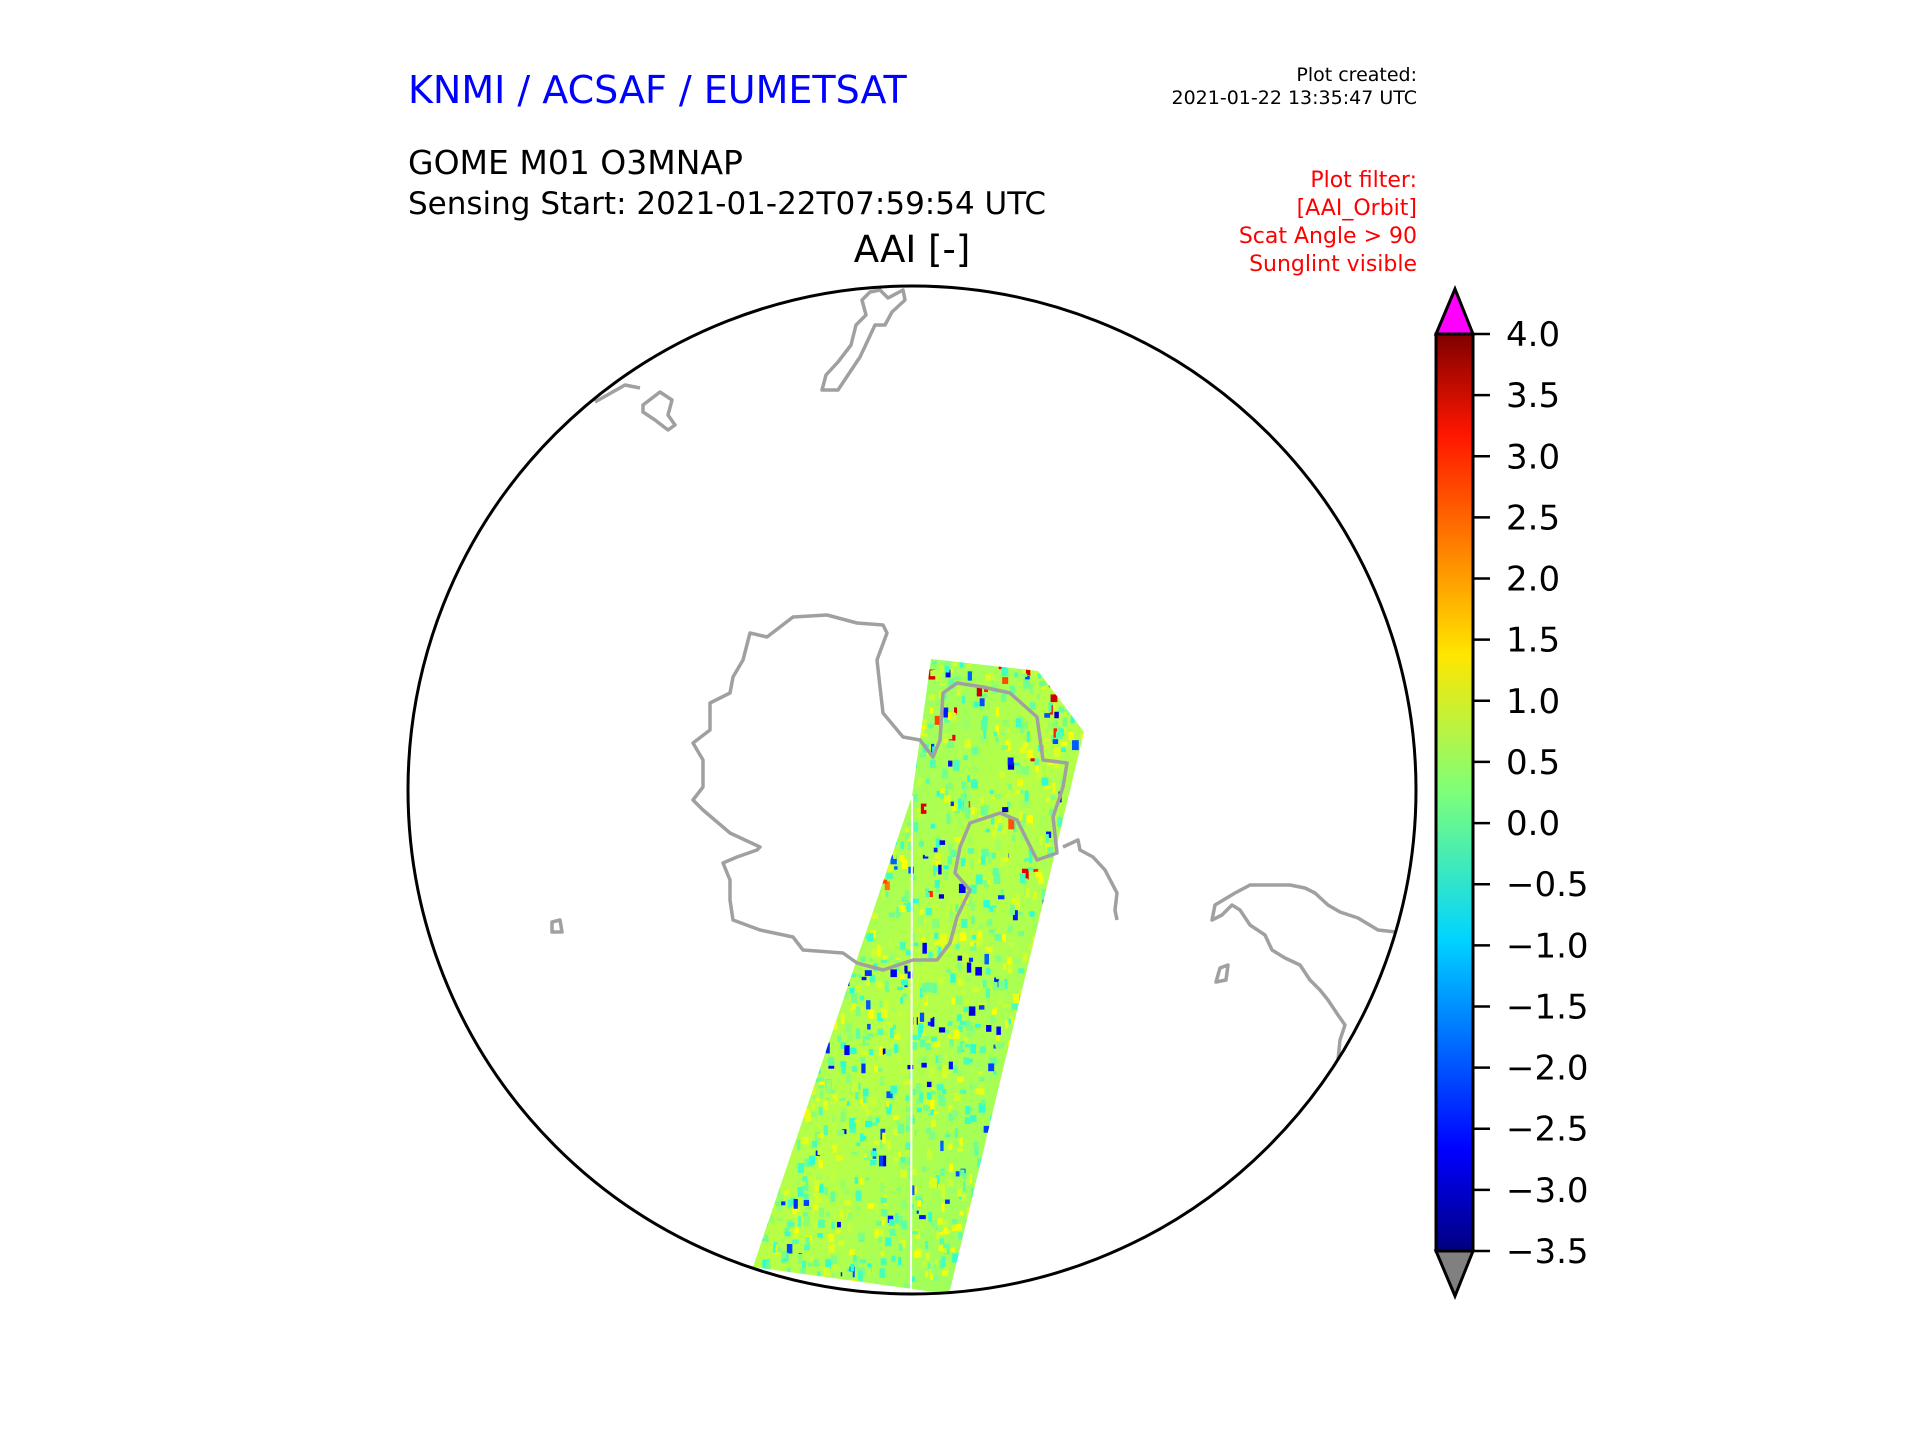  Describe the element at coordinates (880, 792) in the screenshot. I see `antarctica-coastline` at that location.